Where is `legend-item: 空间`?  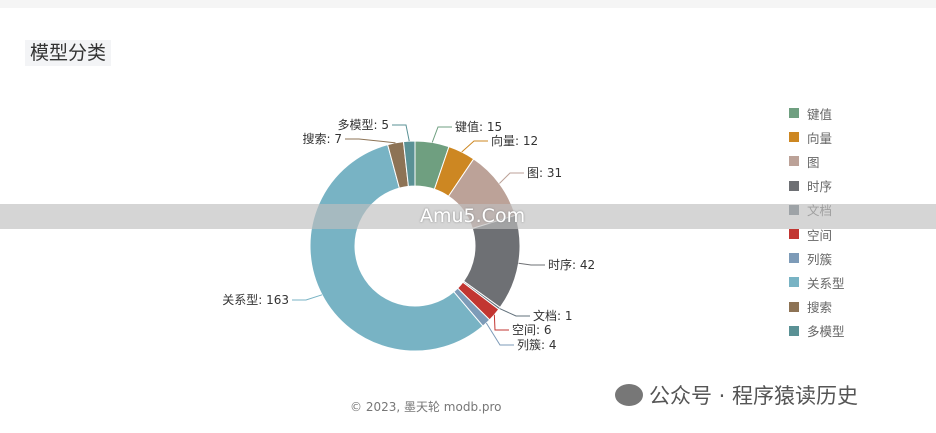
legend-item: 空间 is located at coordinates (817, 234).